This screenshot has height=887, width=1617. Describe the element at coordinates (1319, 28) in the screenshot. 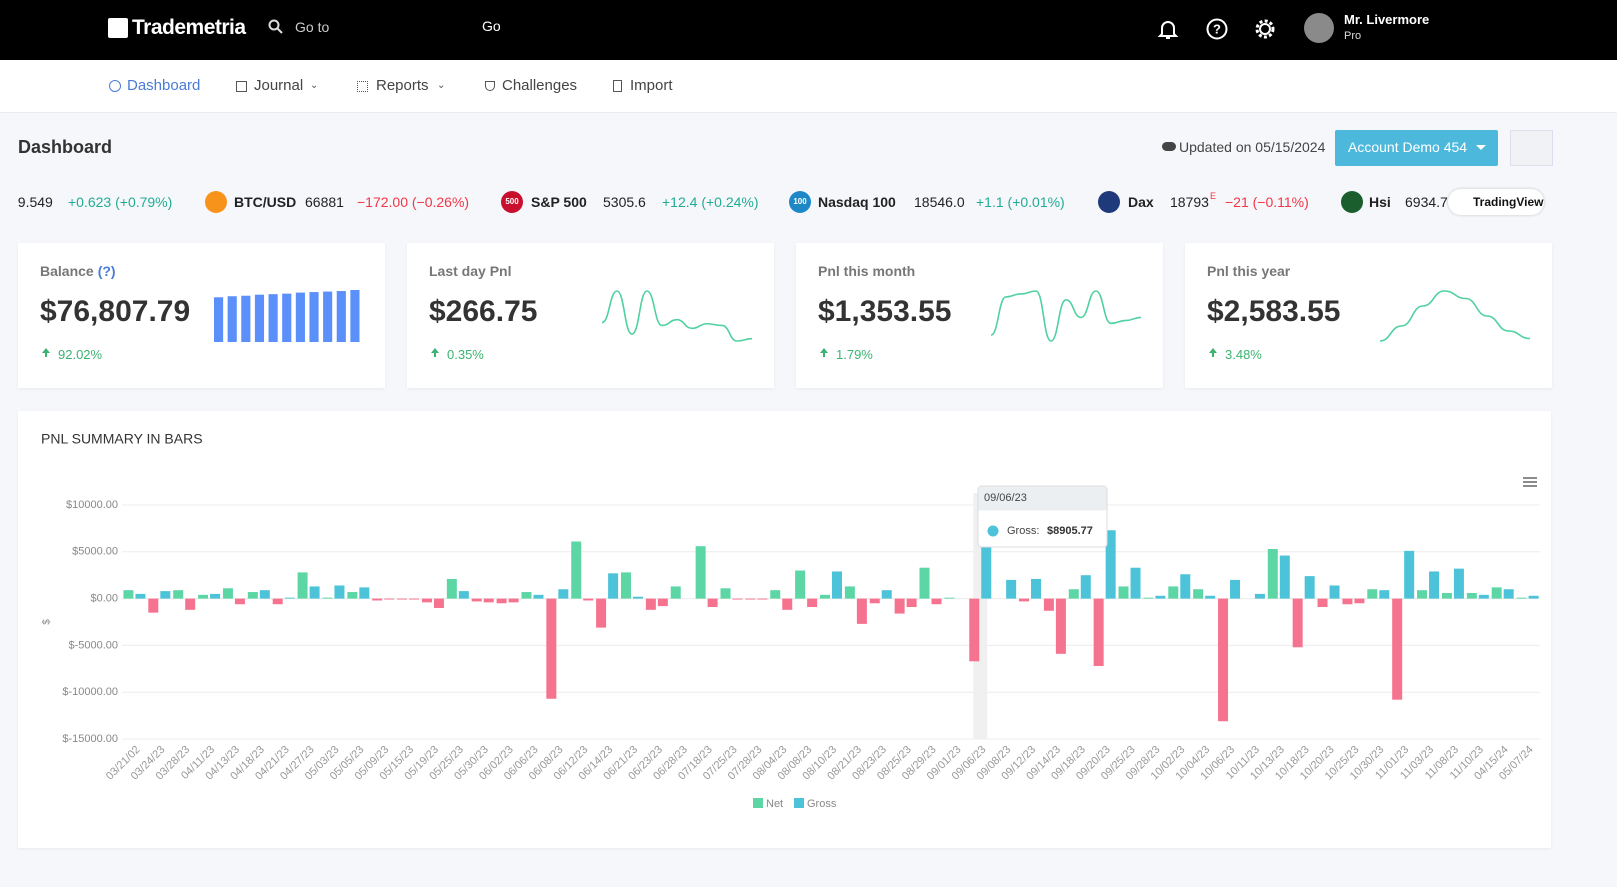

I see `avatar` at that location.